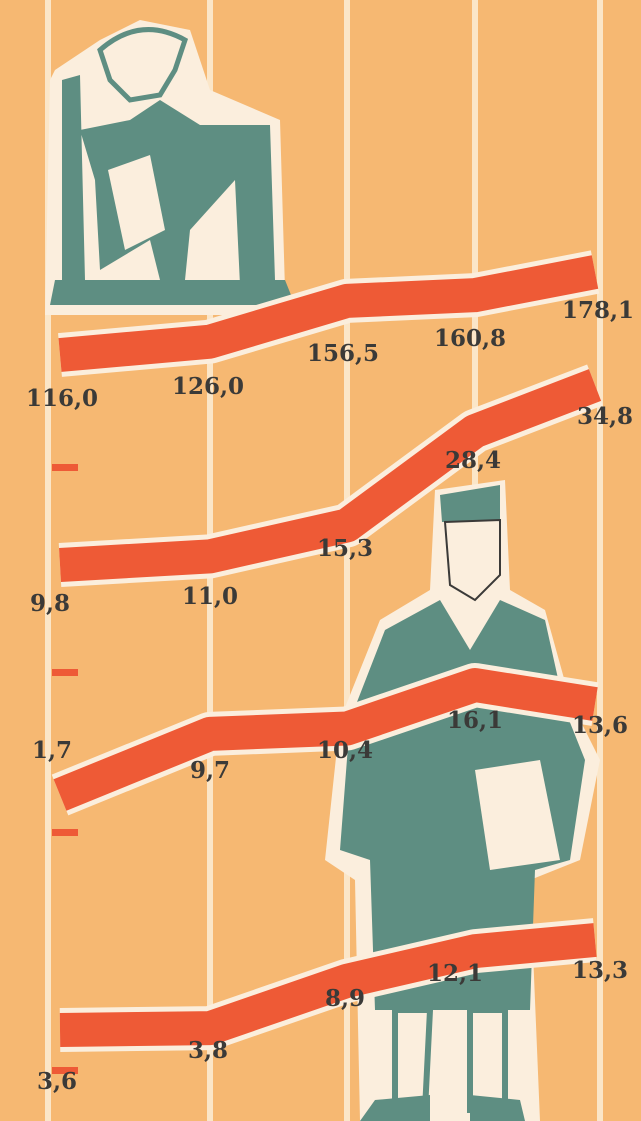  I want to click on dashes, so click(65, 769).